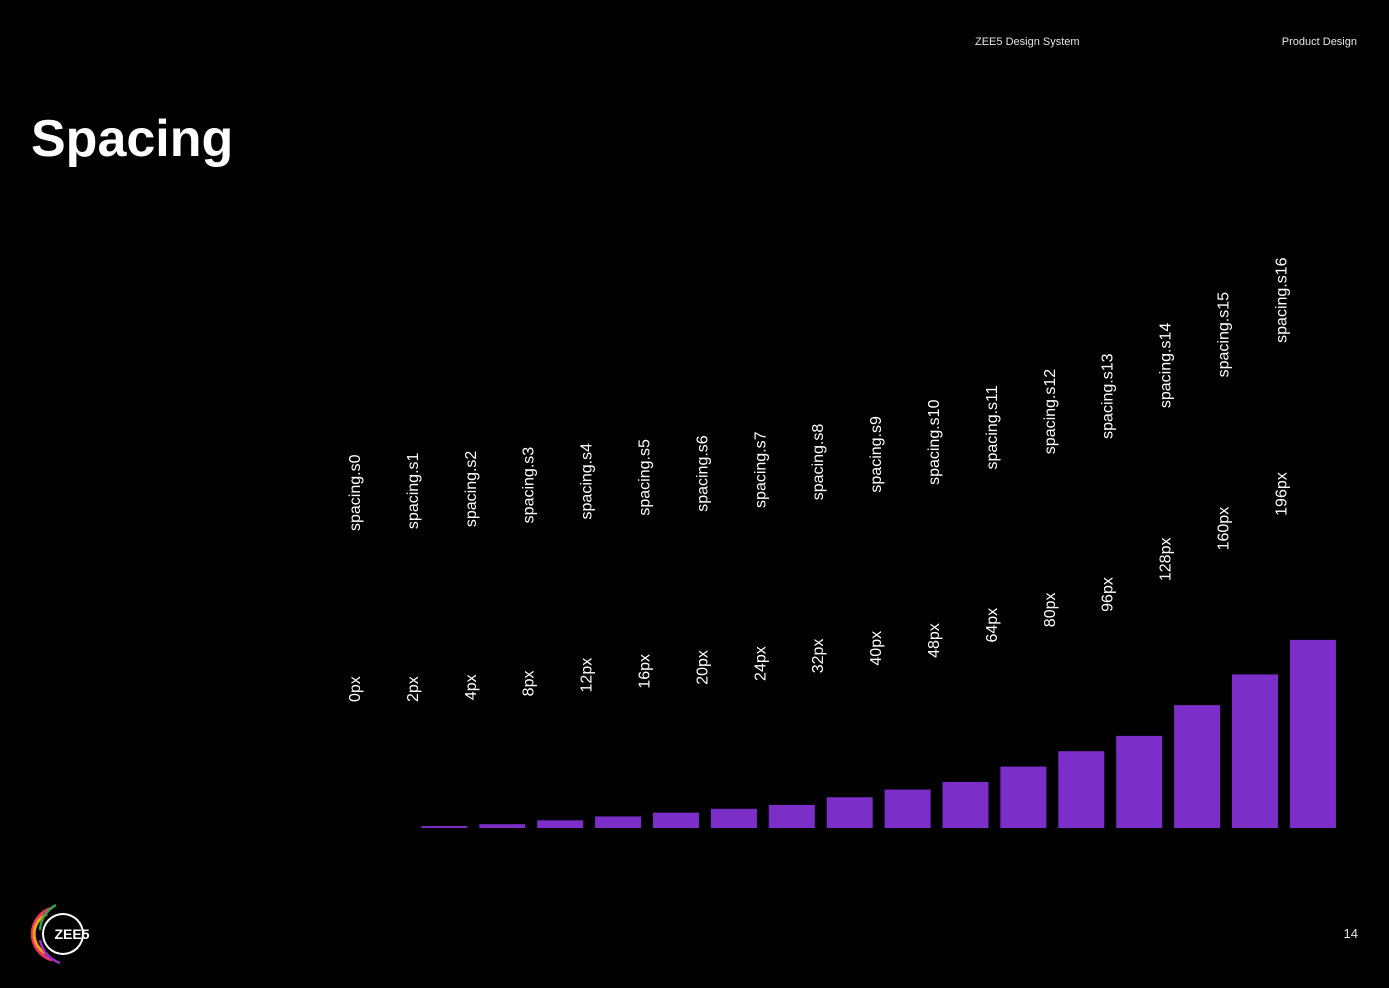 The width and height of the screenshot is (1389, 988). What do you see at coordinates (1319, 42) in the screenshot?
I see `section-label: Product Design` at bounding box center [1319, 42].